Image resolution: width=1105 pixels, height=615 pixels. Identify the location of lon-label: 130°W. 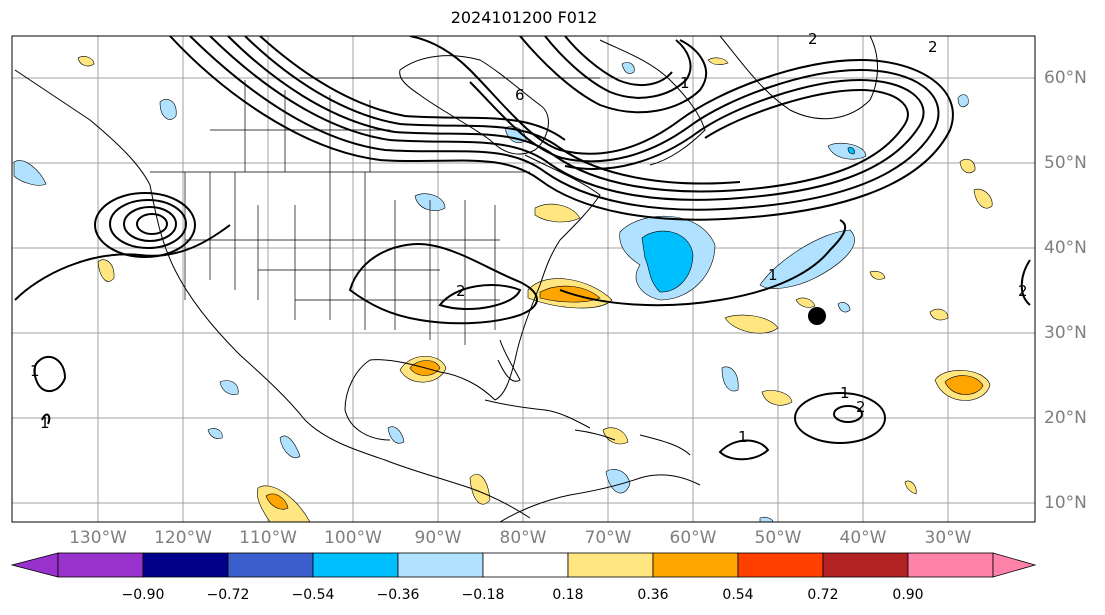
(98, 538).